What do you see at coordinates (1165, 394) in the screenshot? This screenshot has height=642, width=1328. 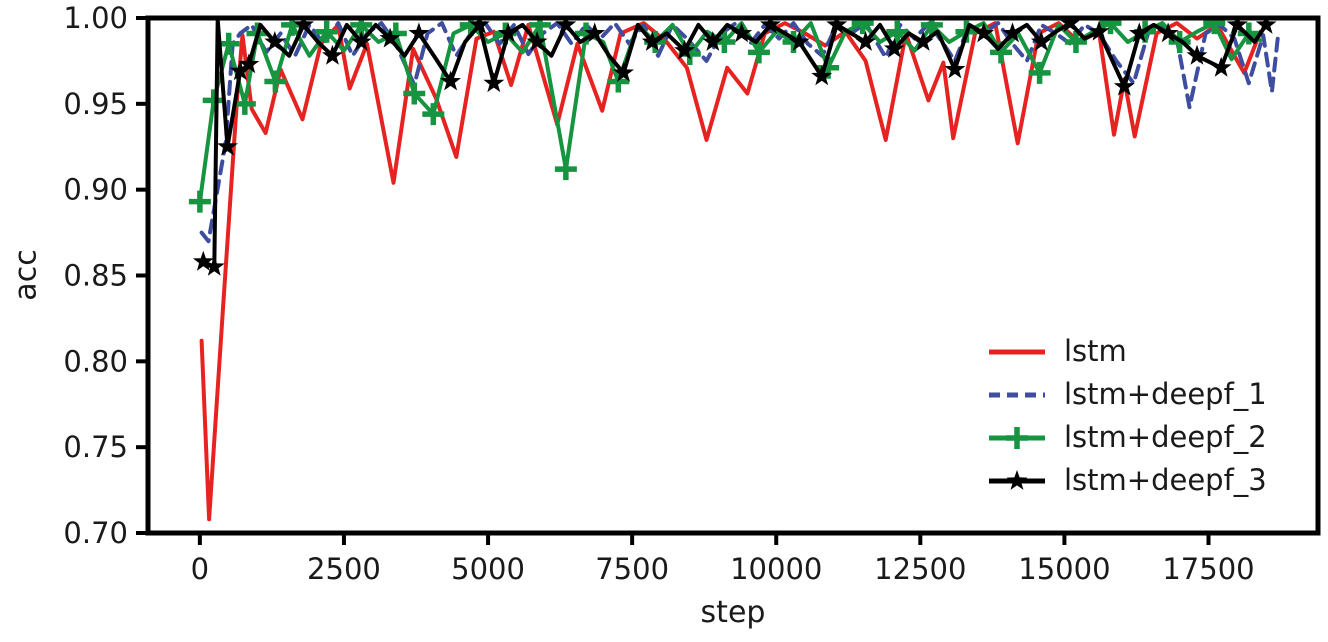 I see `legend-item-label: lstm+deepf_1` at bounding box center [1165, 394].